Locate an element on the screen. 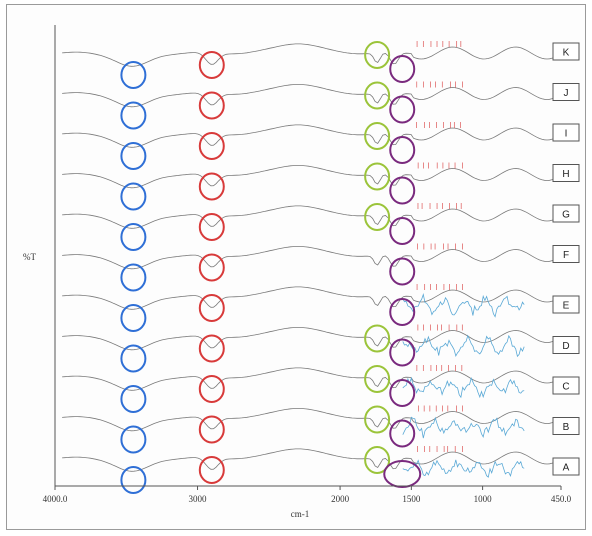 This screenshot has width=592, height=536. trace-label-box-J is located at coordinates (566, 92).